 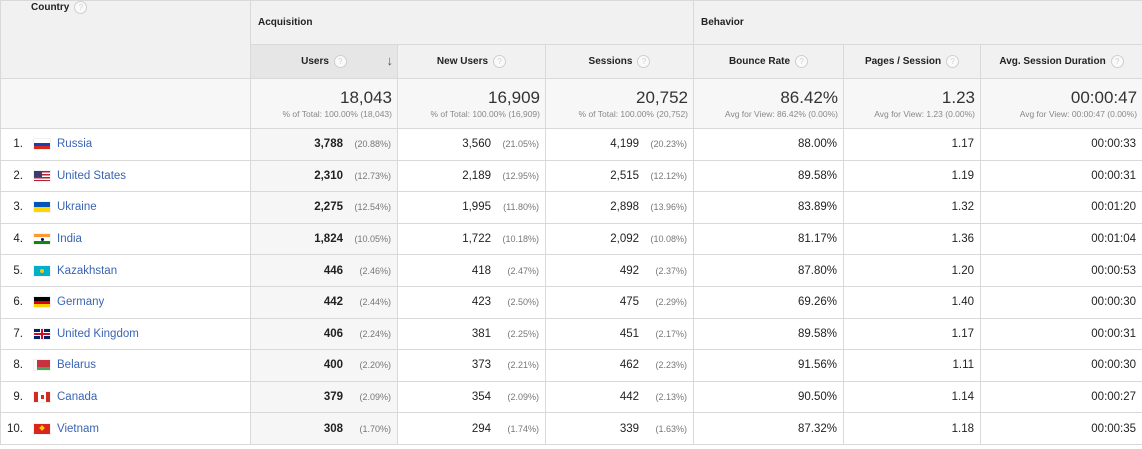 I want to click on users-percent: (2.20%), so click(x=375, y=365).